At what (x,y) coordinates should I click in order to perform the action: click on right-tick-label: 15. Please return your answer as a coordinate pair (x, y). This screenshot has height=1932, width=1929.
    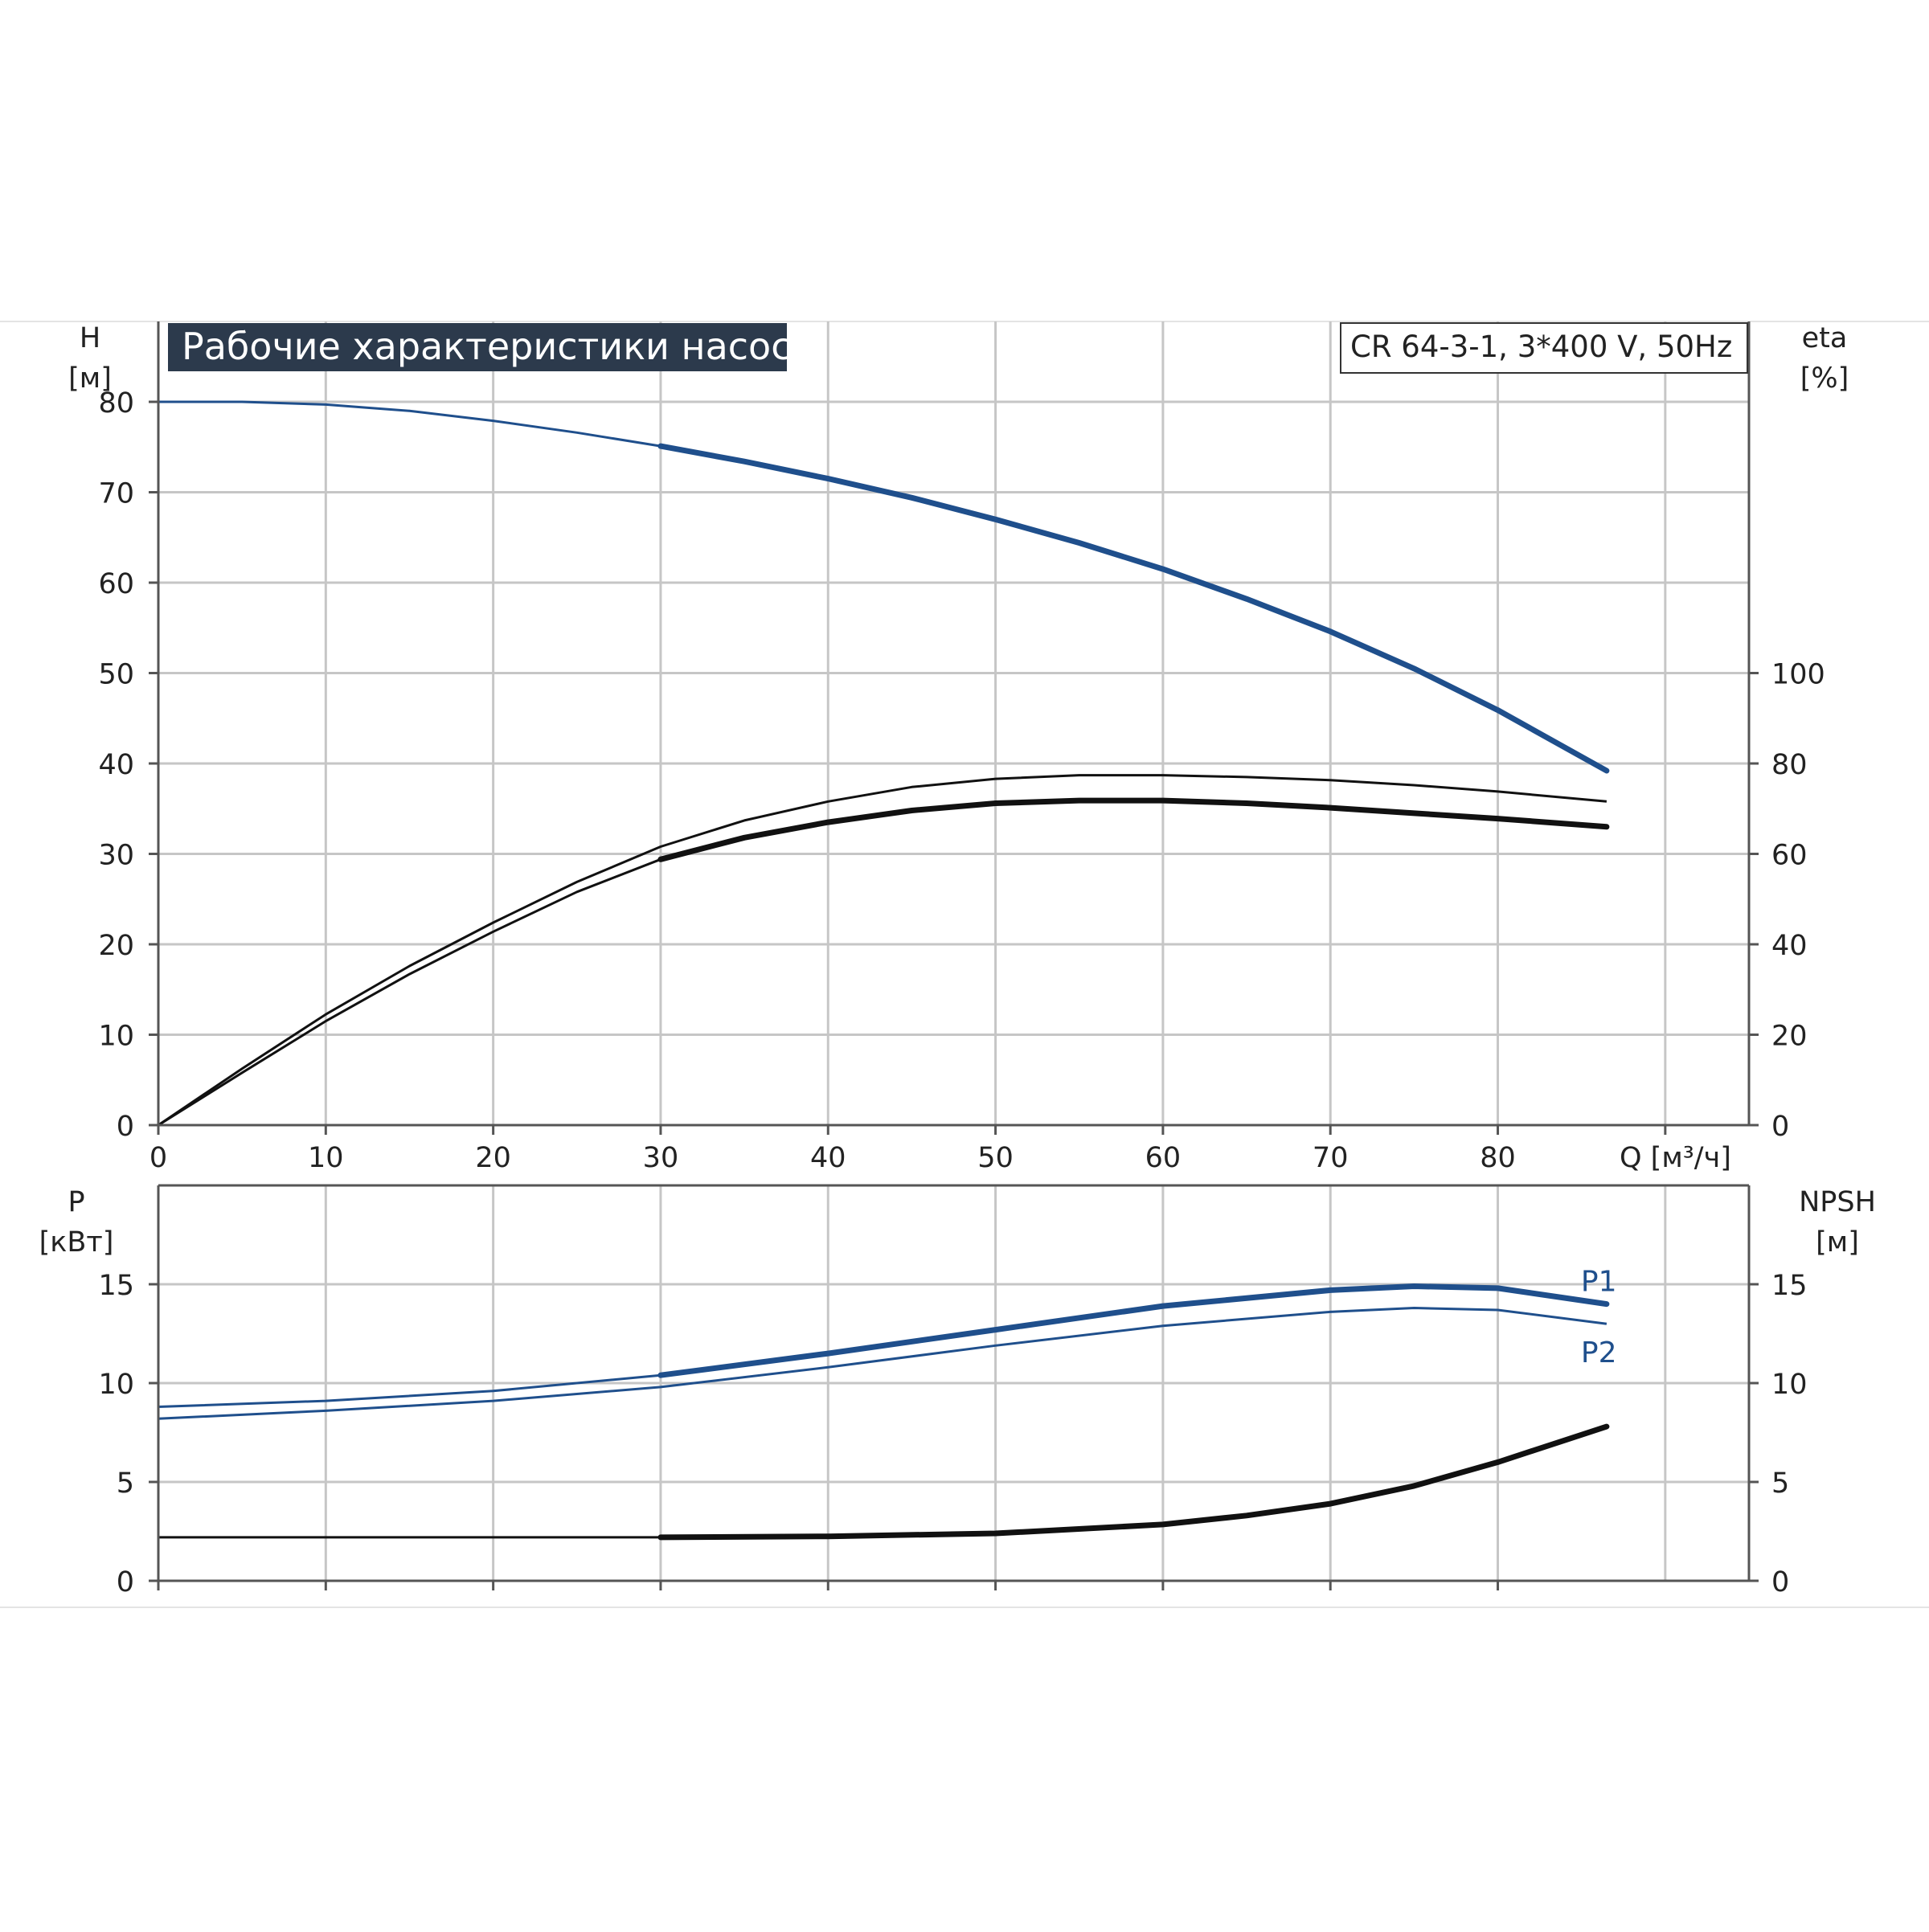
    Looking at the image, I should click on (1789, 1286).